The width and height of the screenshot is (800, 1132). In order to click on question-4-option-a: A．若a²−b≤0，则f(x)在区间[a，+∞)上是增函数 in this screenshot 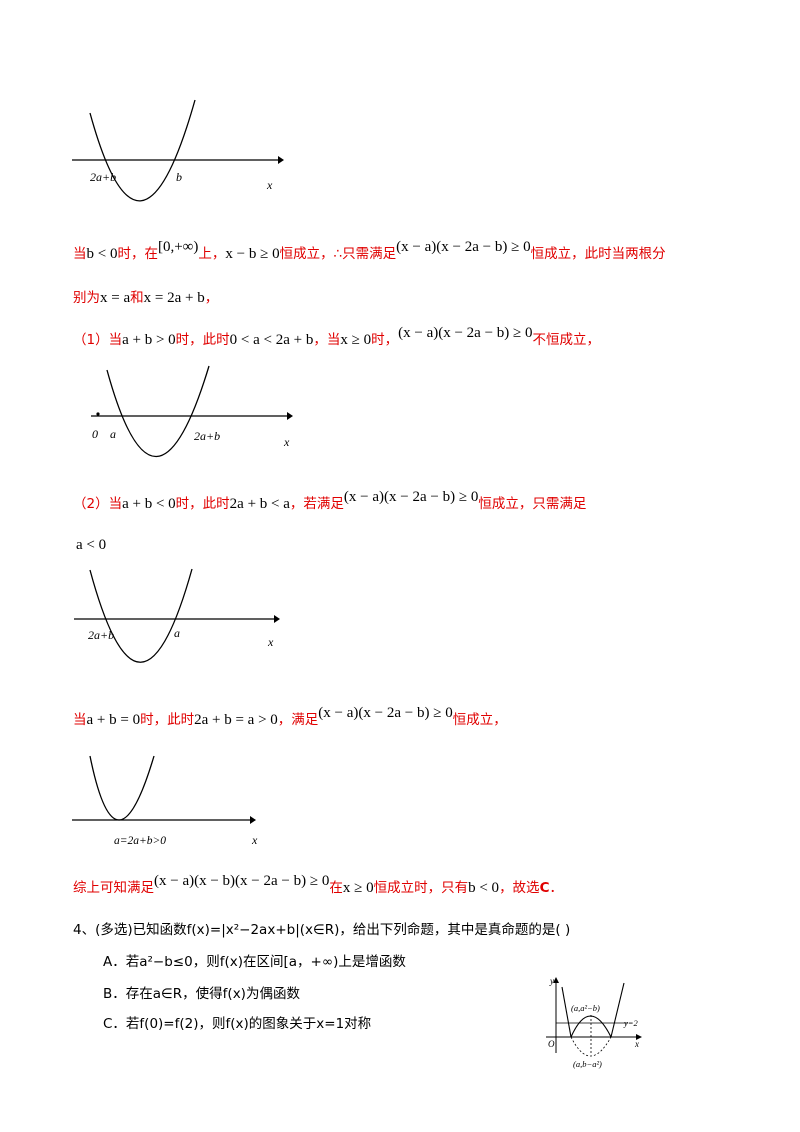, I will do `click(254, 962)`.